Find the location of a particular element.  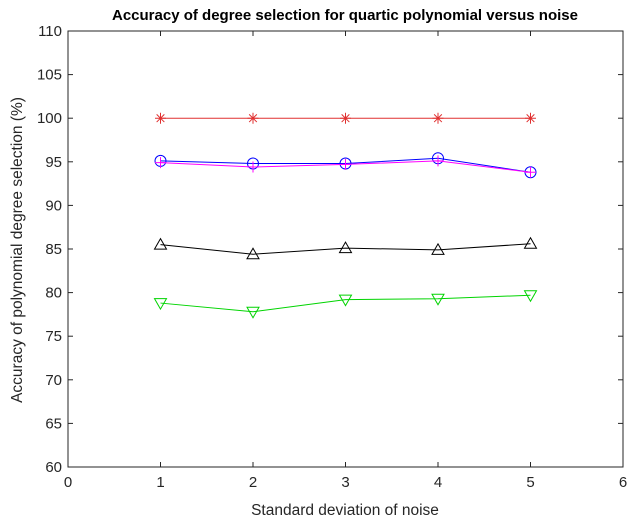

x-tick-label: 5 is located at coordinates (530, 482).